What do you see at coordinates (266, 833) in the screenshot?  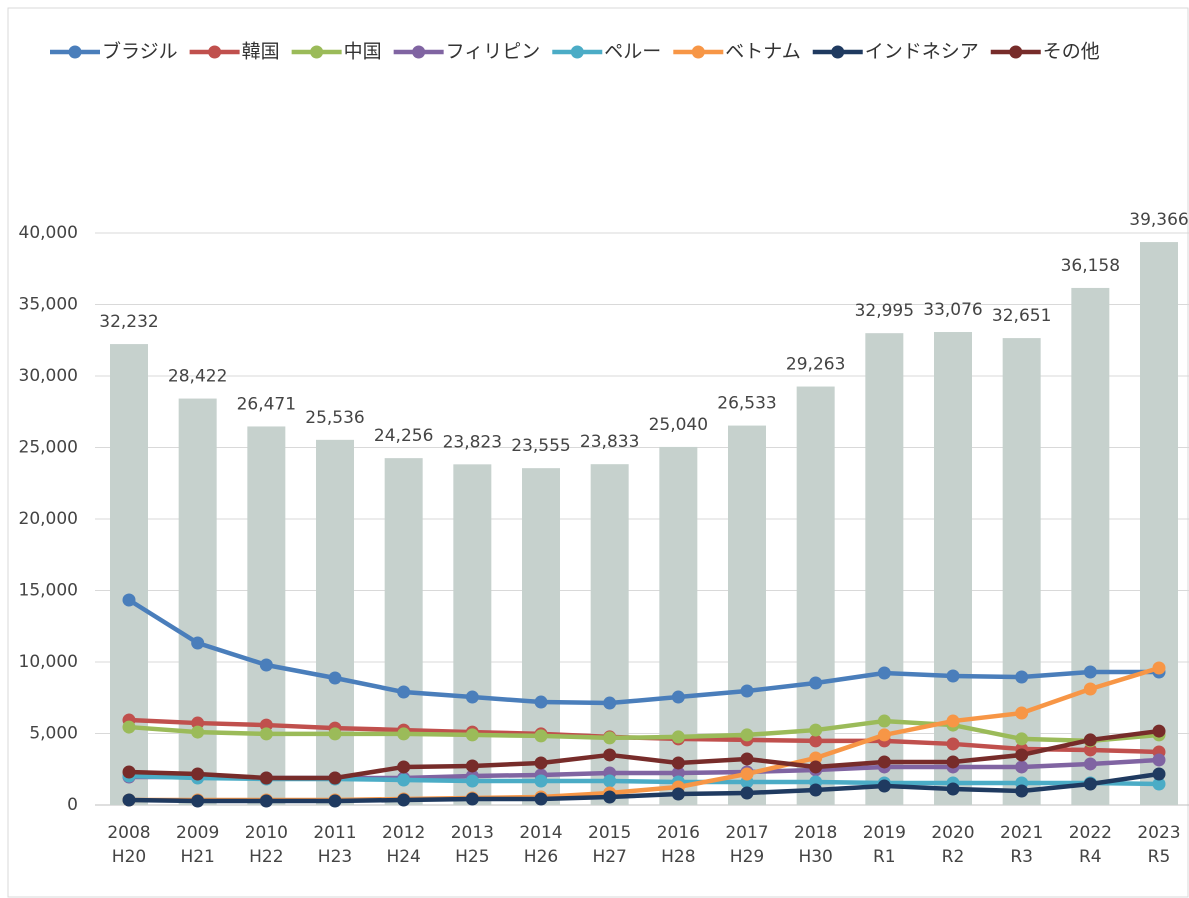 I see `x-tick-label: 2010` at bounding box center [266, 833].